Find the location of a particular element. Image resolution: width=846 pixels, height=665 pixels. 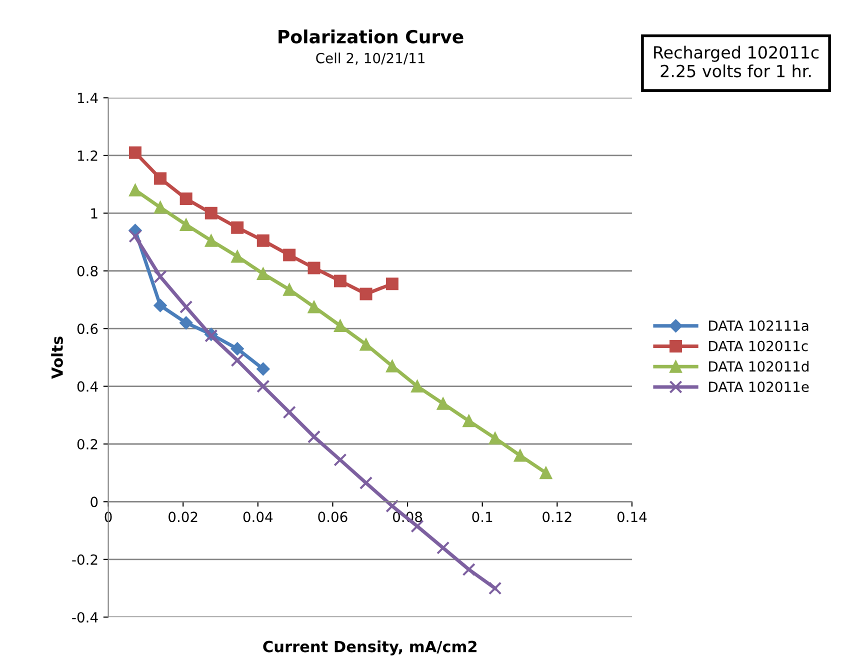

y-tick-label: -0.4 is located at coordinates (85, 617).